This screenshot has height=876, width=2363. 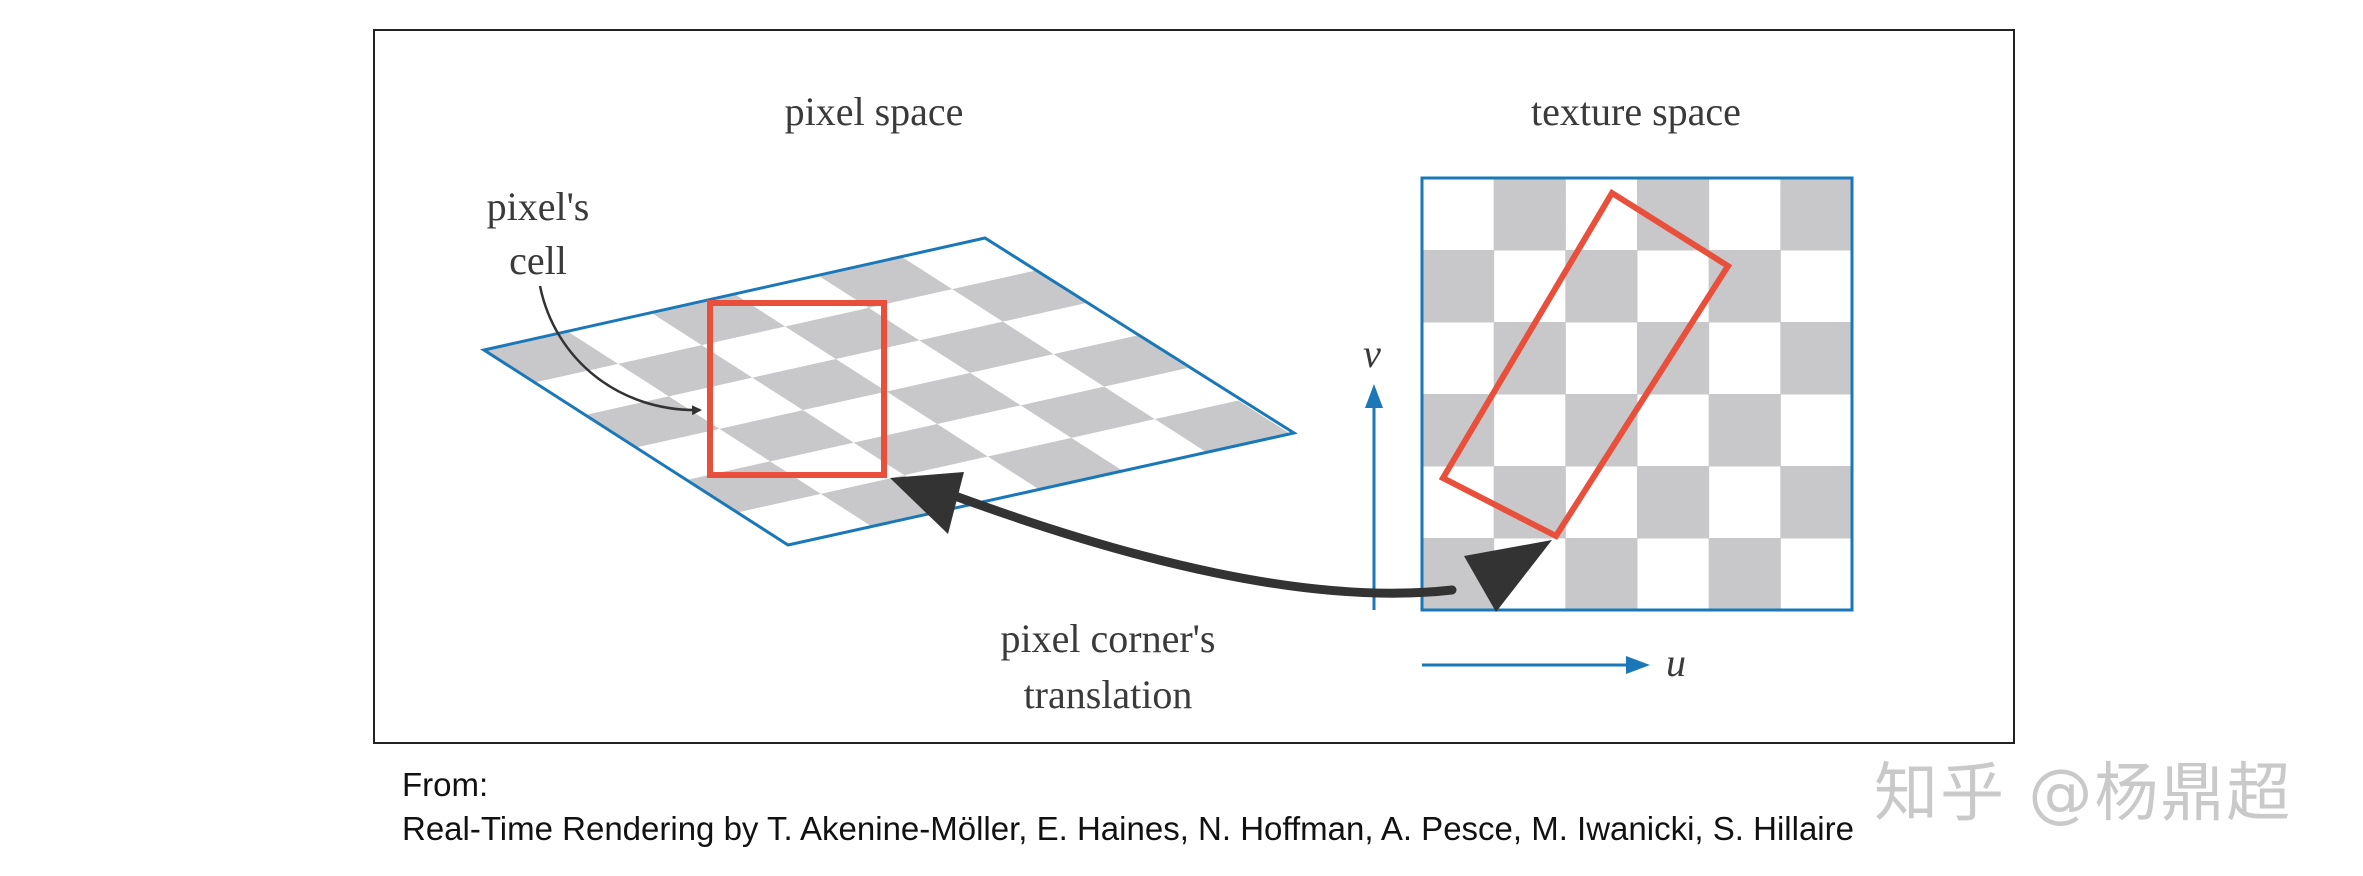 What do you see at coordinates (538, 260) in the screenshot?
I see `pixels-cell-label-line2: cell` at bounding box center [538, 260].